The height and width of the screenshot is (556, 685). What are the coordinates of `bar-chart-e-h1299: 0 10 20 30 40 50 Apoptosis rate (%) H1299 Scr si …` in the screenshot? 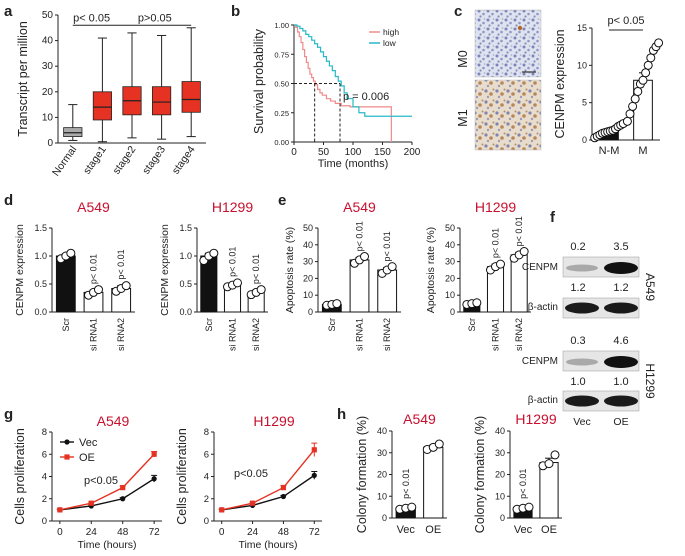 It's located at (478, 275).